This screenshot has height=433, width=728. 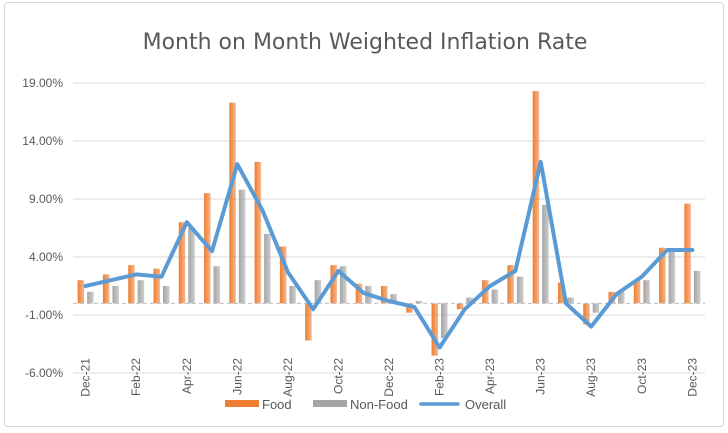 I want to click on y-tick-label: 9.00%, so click(x=46, y=199).